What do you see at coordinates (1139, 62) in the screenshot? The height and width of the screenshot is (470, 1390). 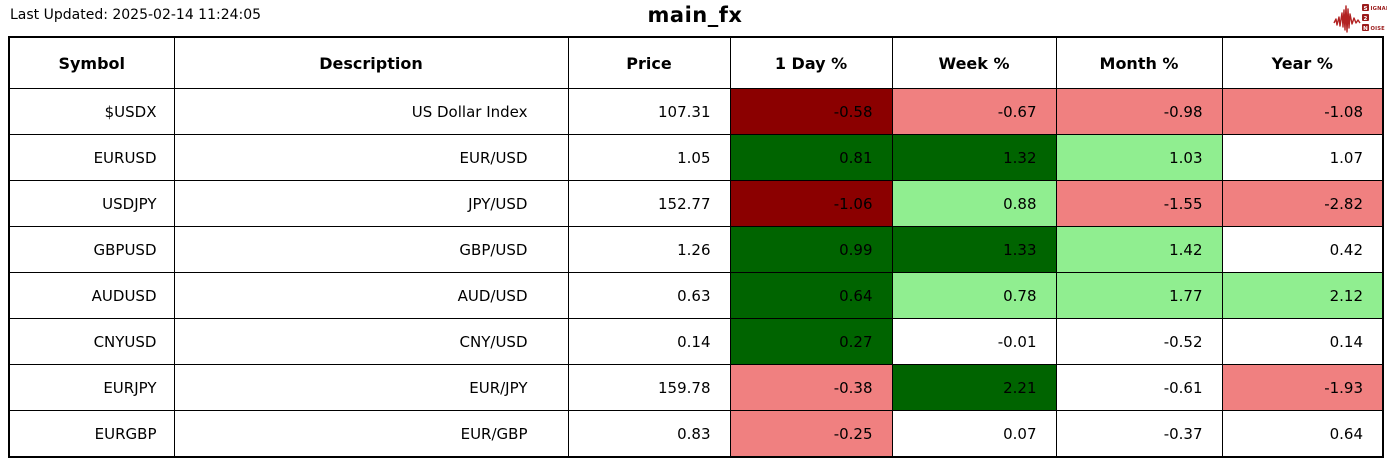 I see `column-header-month: Month %` at bounding box center [1139, 62].